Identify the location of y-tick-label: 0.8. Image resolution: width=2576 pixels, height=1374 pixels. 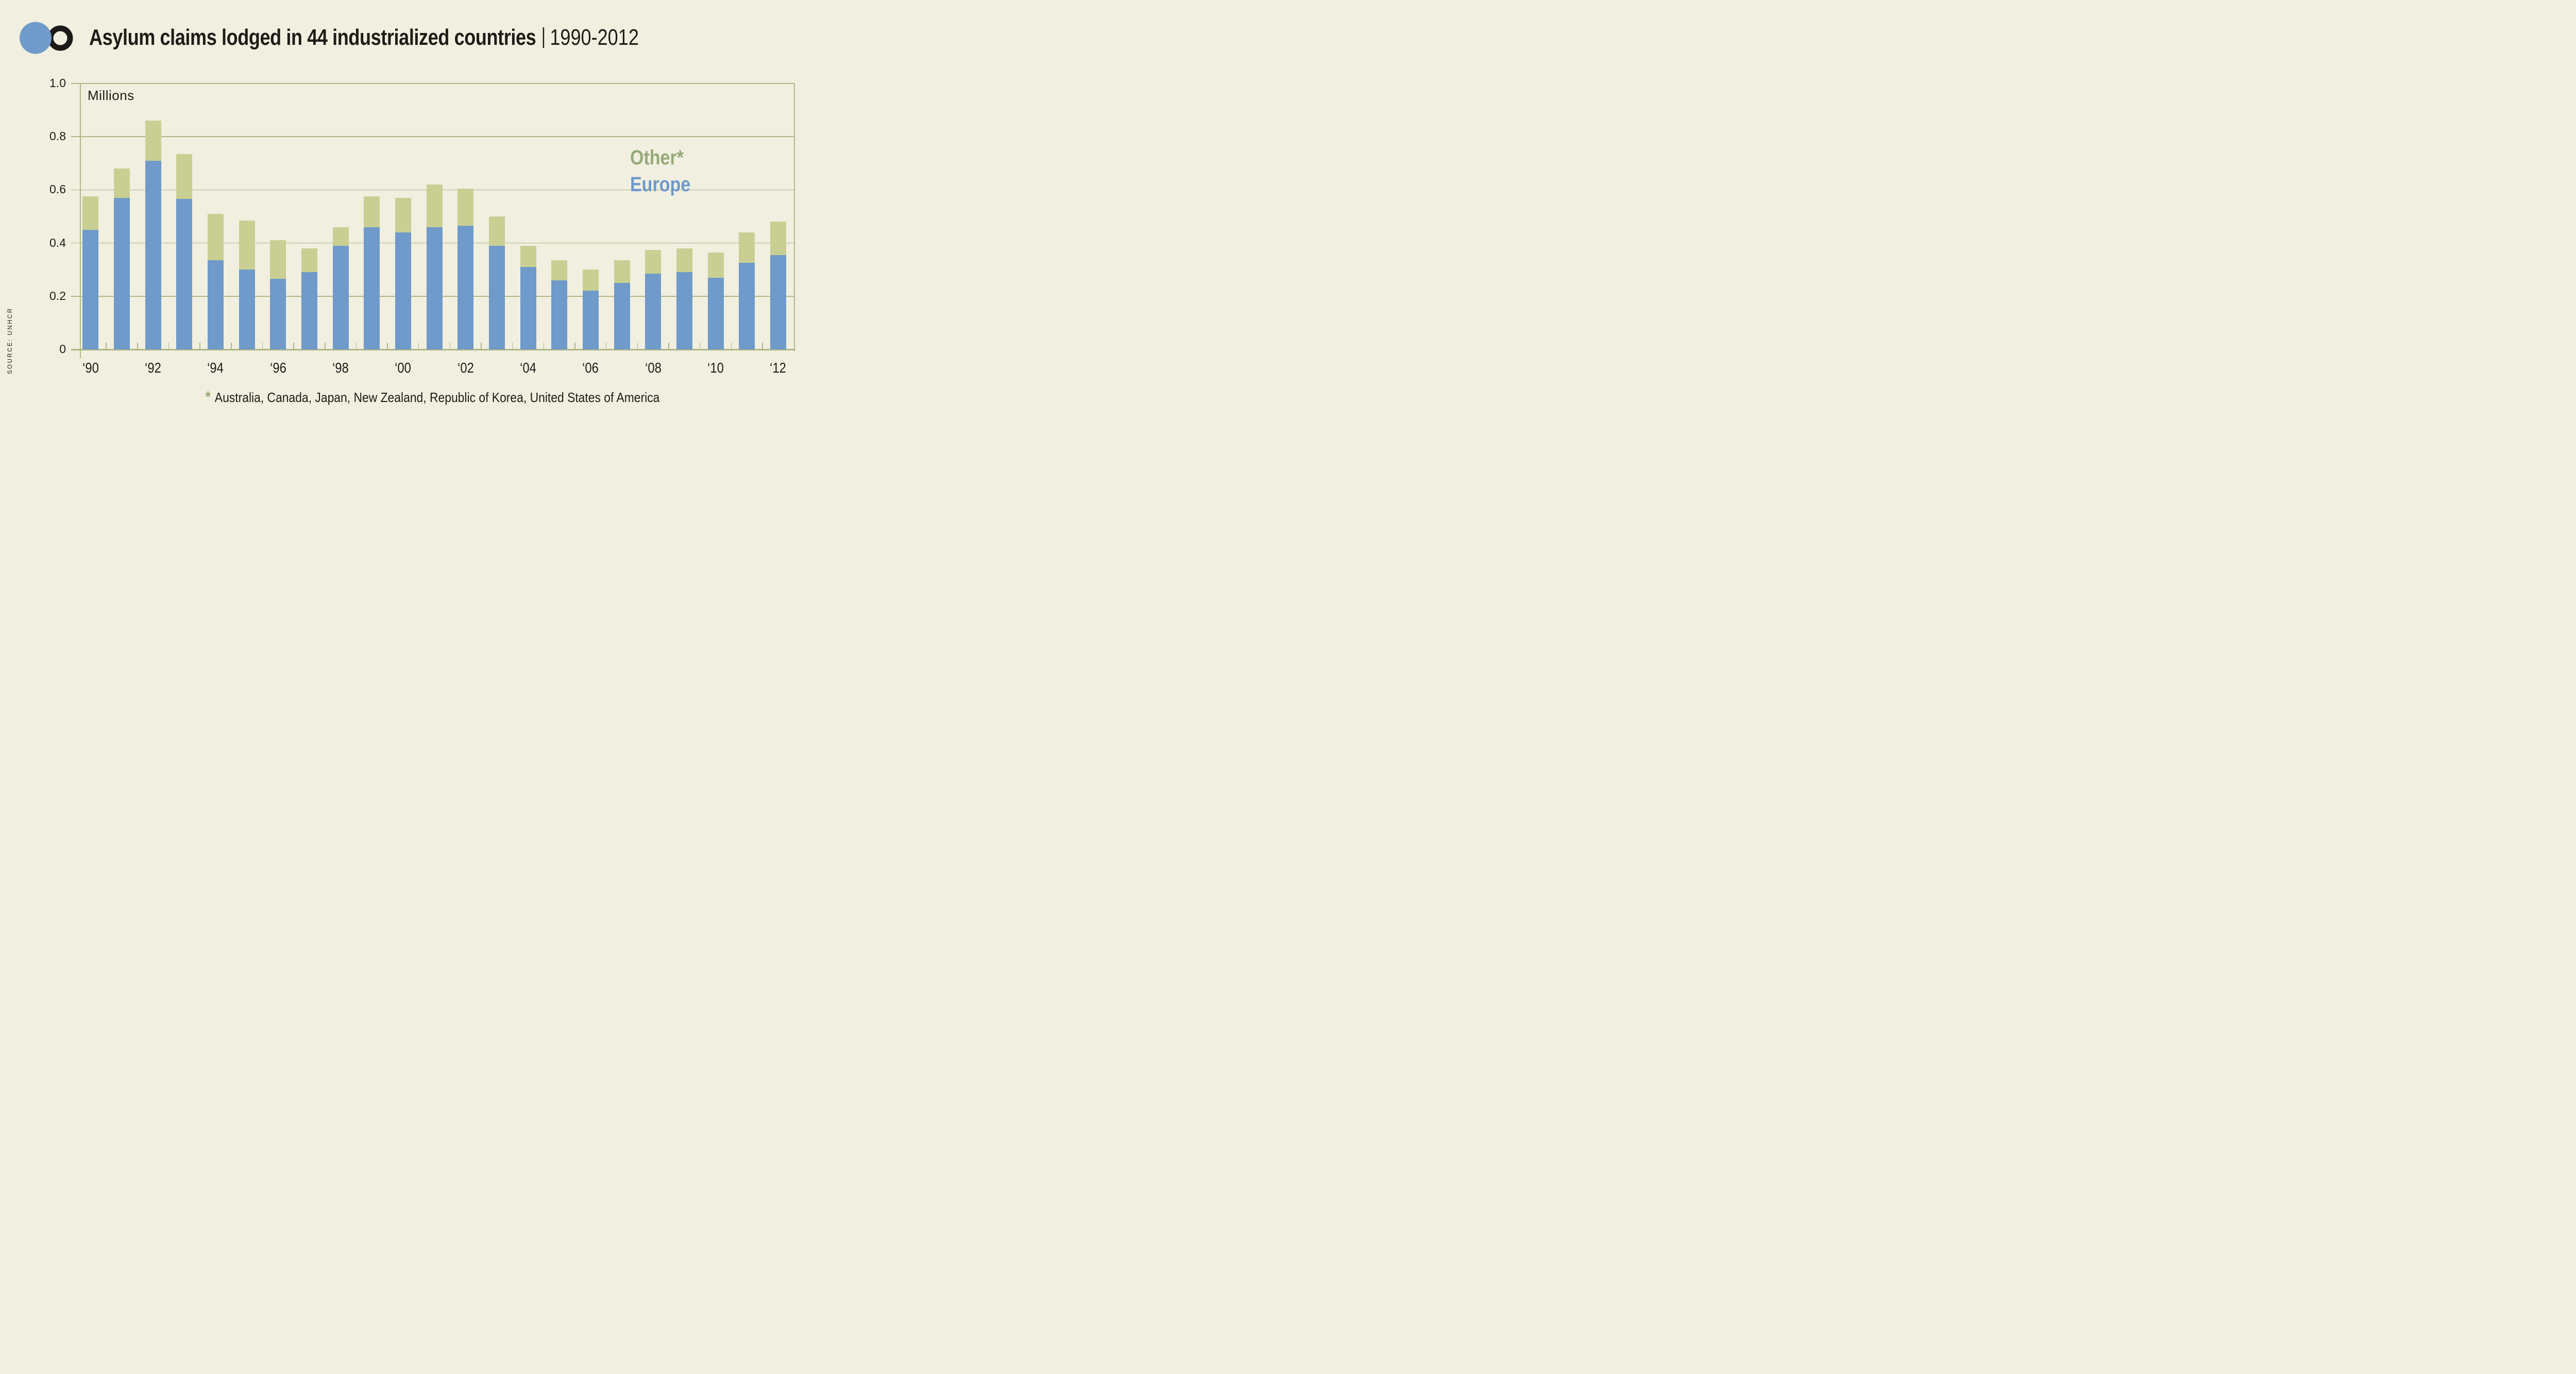
(57, 136).